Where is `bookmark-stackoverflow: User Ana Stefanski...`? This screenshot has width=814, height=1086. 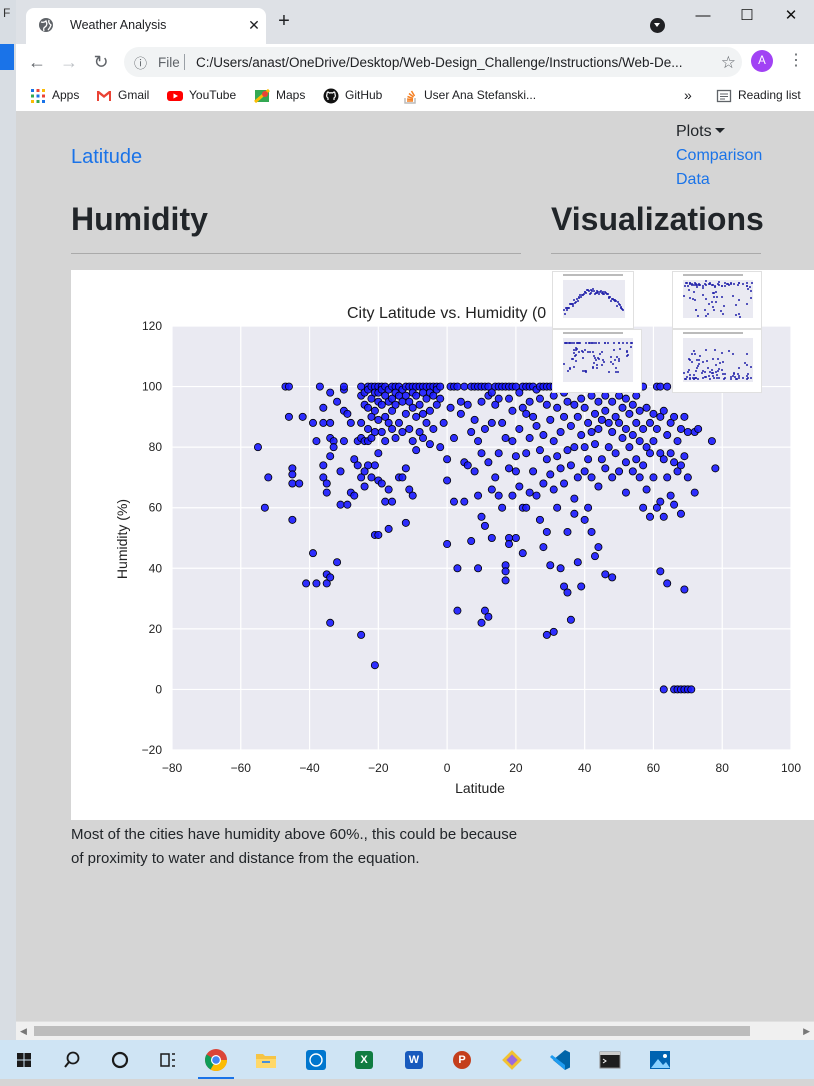 bookmark-stackoverflow: User Ana Stefanski... is located at coordinates (469, 95).